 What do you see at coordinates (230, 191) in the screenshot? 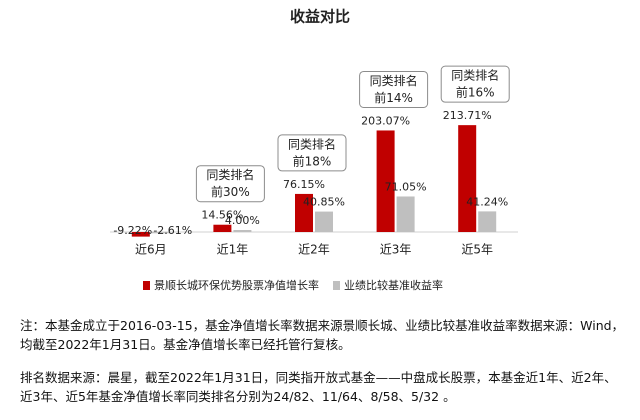
I see `rank-value: 前30%` at bounding box center [230, 191].